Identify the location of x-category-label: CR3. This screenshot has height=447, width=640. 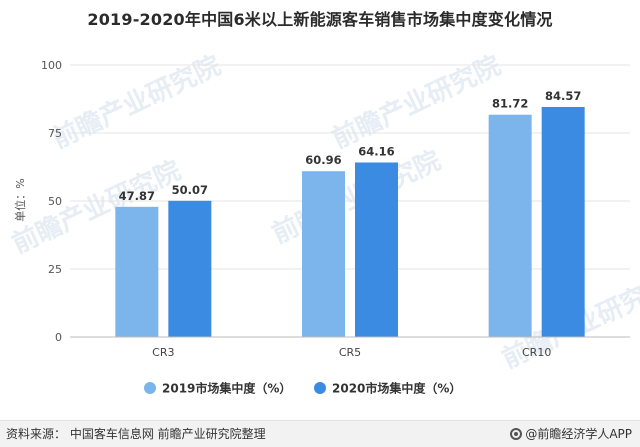
(163, 352).